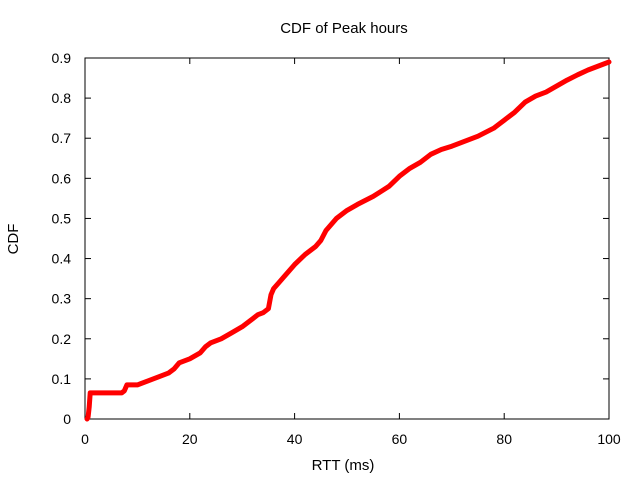 This screenshot has width=640, height=480. I want to click on y-tick-label: 0, so click(67, 419).